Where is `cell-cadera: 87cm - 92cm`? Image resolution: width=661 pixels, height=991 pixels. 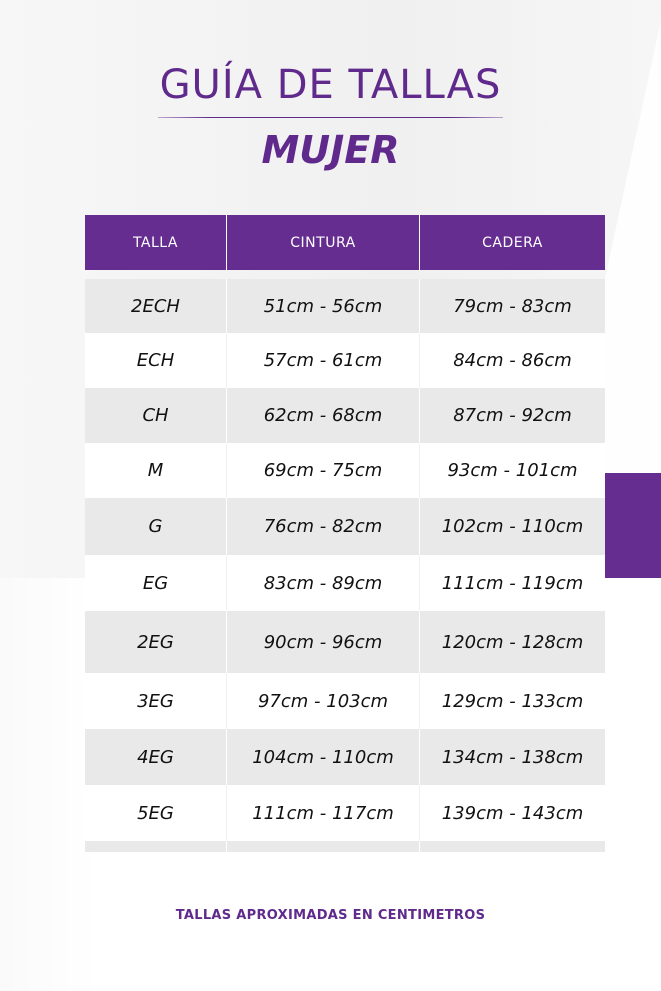
cell-cadera: 87cm - 92cm is located at coordinates (512, 415).